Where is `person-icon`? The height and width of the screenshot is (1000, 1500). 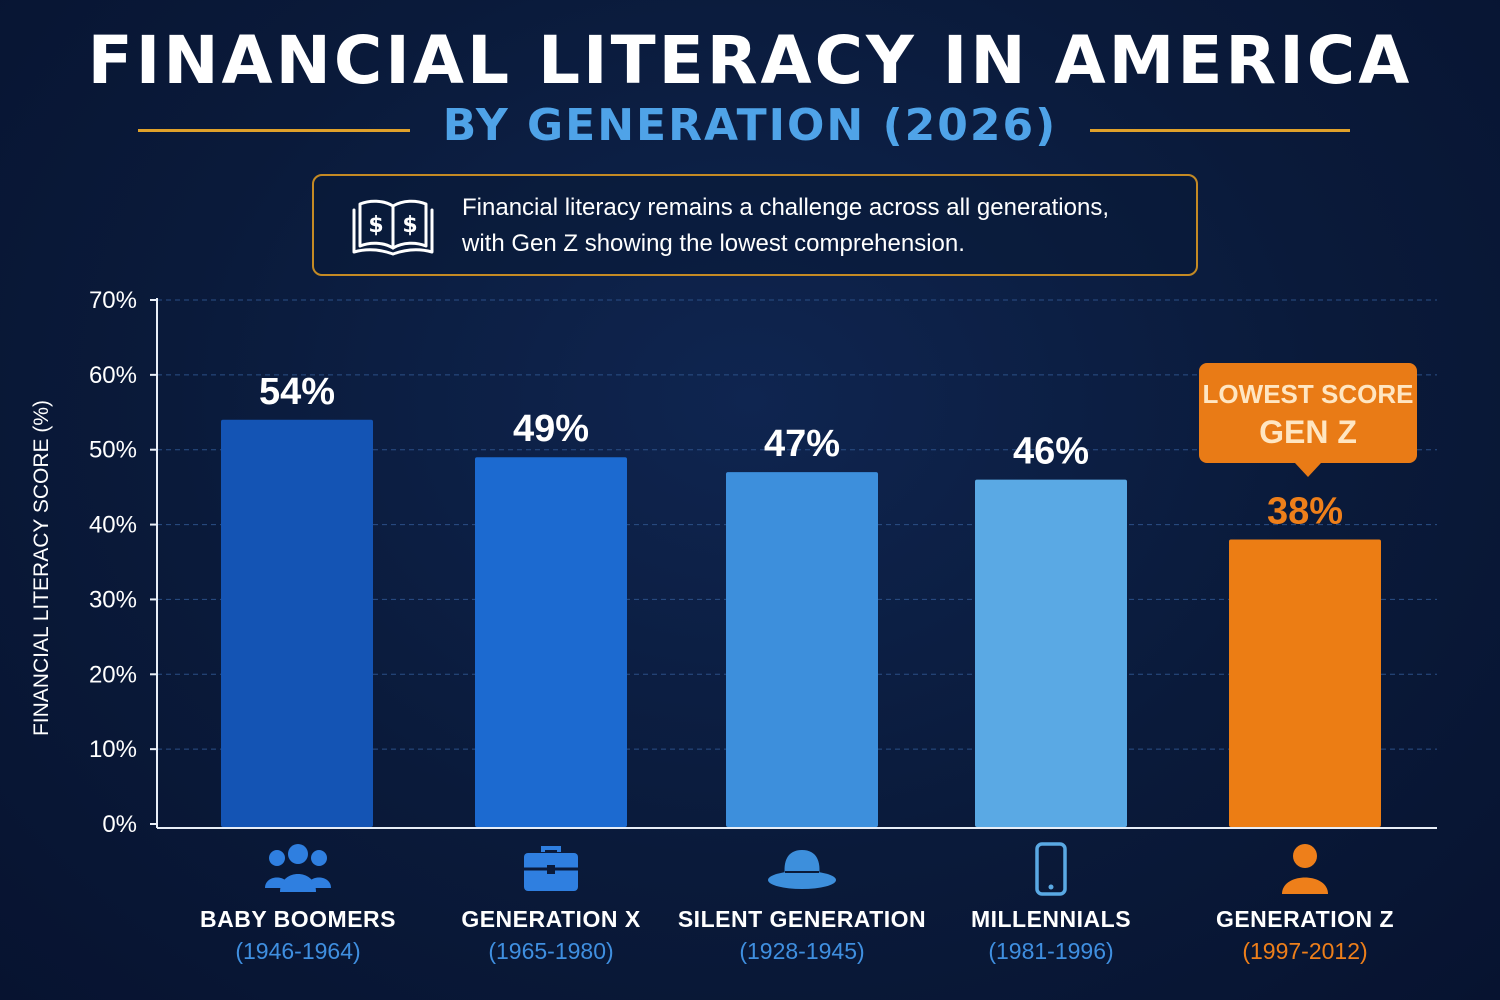 person-icon is located at coordinates (1305, 869).